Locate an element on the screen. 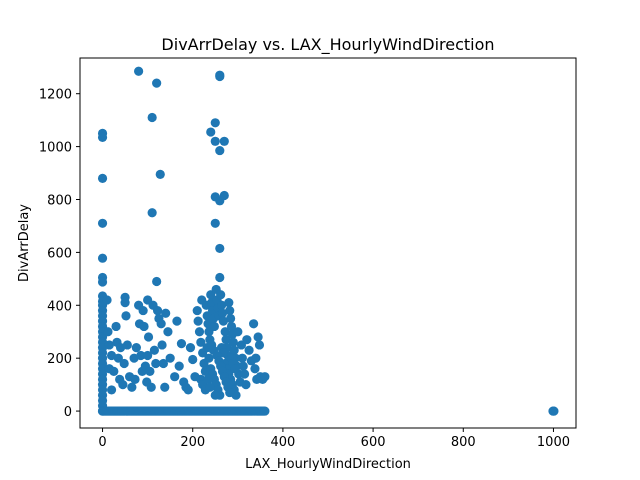 The width and height of the screenshot is (640, 480). x-axis: 0 200 400 600 800 1000 is located at coordinates (334, 439).